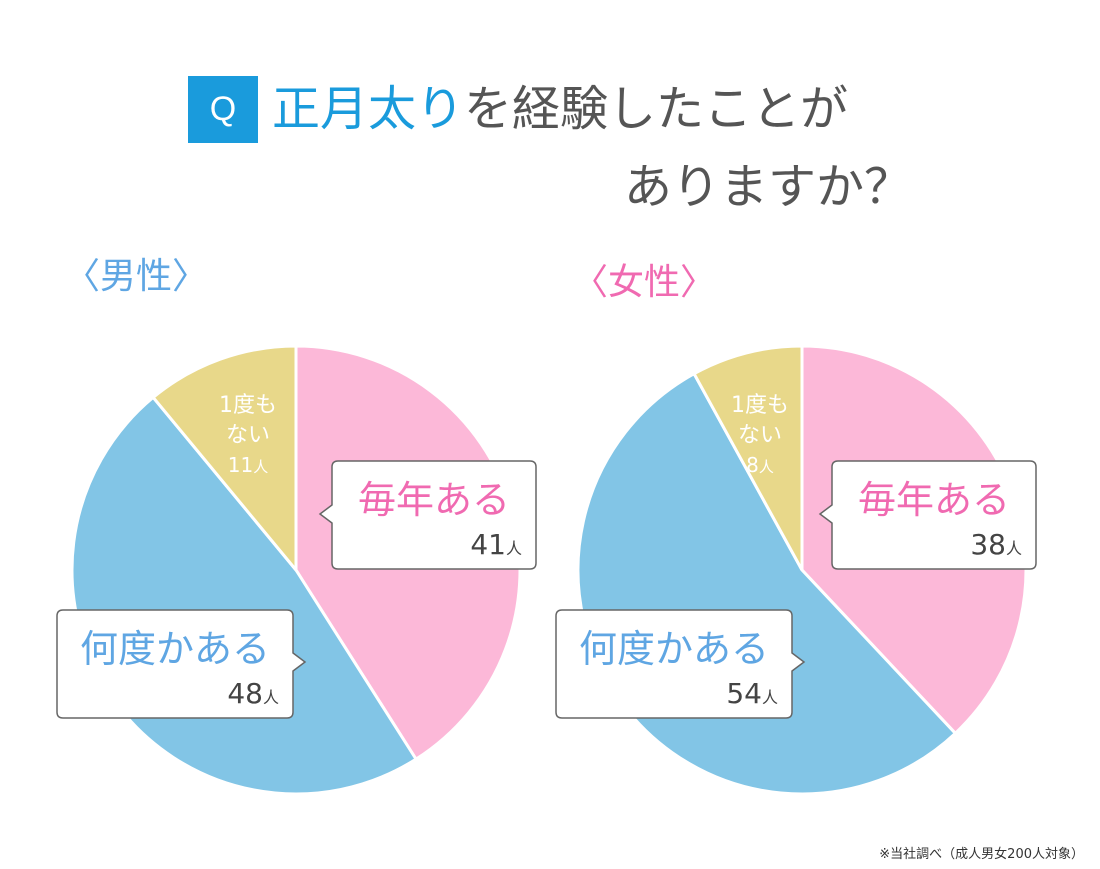 This screenshot has height=869, width=1100. What do you see at coordinates (253, 693) in the screenshot?
I see `slice-value: 48人` at bounding box center [253, 693].